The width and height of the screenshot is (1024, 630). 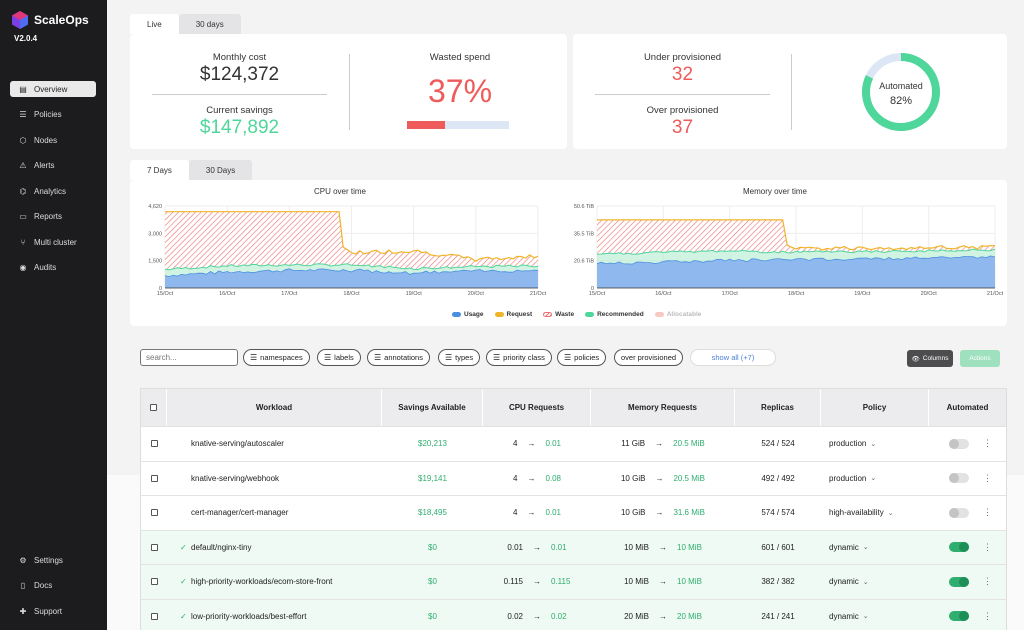 I want to click on settings-icon: ⚙, so click(x=23, y=560).